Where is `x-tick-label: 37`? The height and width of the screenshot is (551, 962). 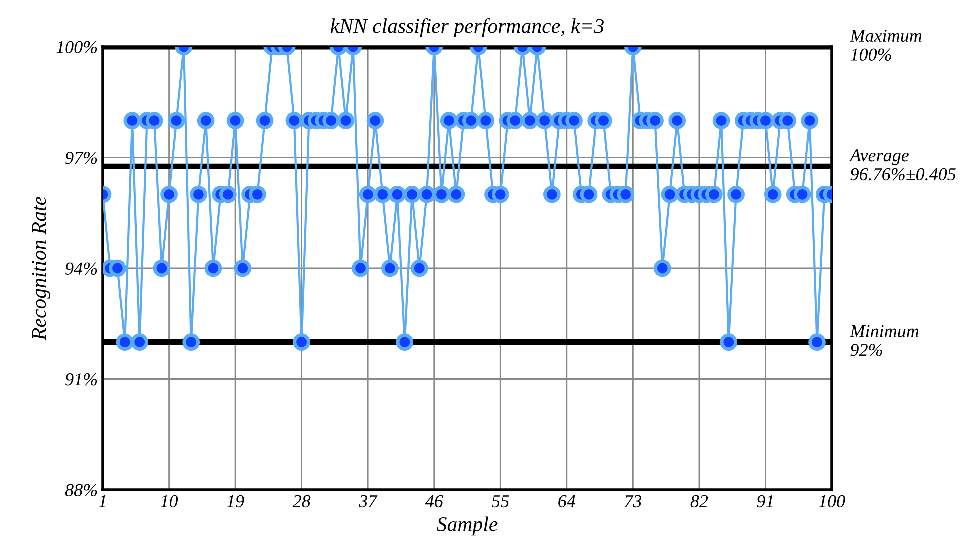
x-tick-label: 37 is located at coordinates (368, 501).